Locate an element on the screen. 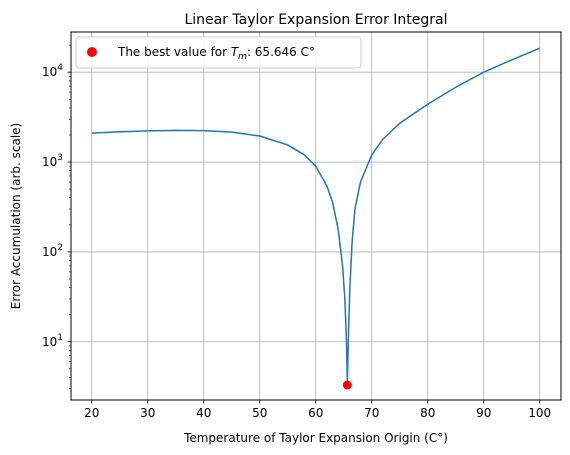 The image size is (570, 455). chart-title: Linear Taylor Expansion Error Integral is located at coordinates (315, 20).